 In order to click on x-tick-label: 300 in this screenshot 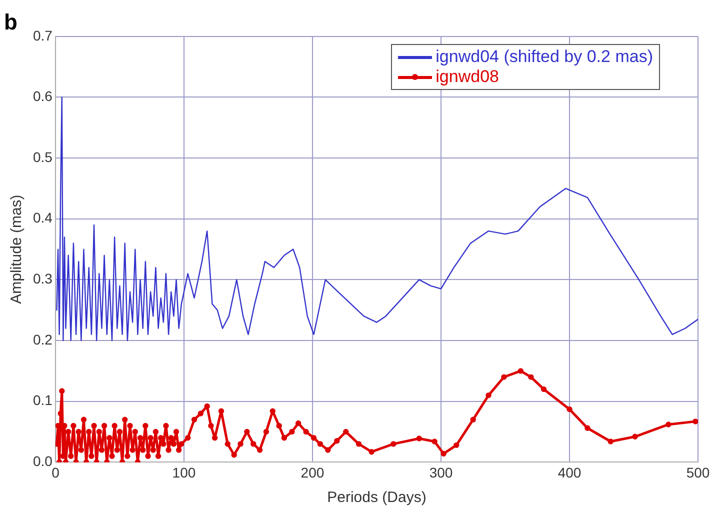, I will do `click(441, 472)`.